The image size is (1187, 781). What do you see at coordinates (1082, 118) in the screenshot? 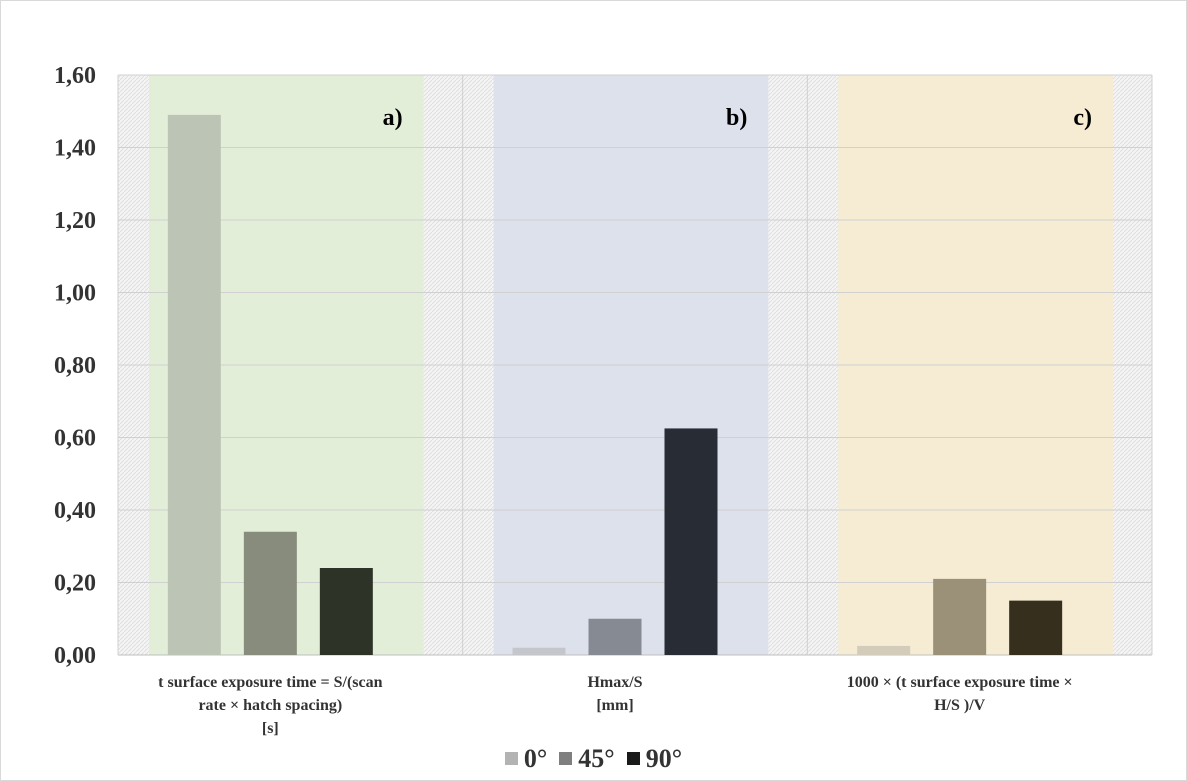
I see `panel-label: c)` at bounding box center [1082, 118].